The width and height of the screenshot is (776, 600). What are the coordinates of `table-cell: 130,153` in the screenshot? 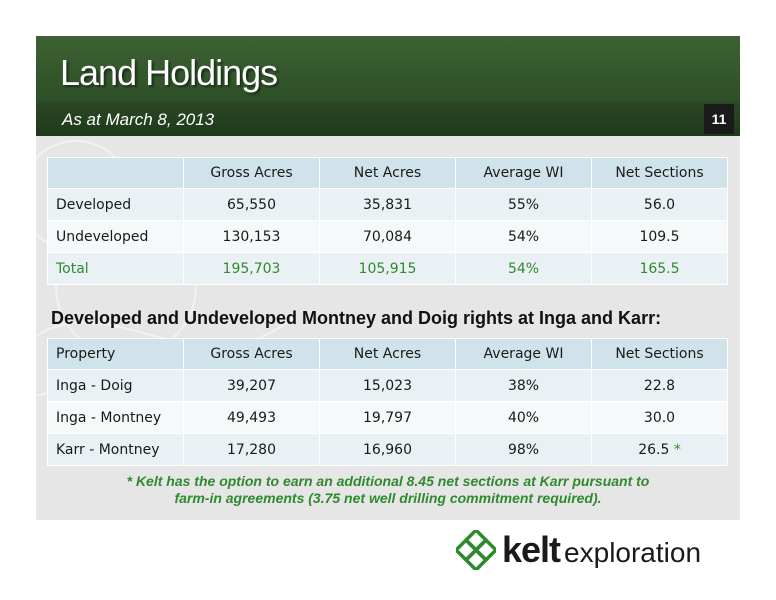 It's located at (251, 236).